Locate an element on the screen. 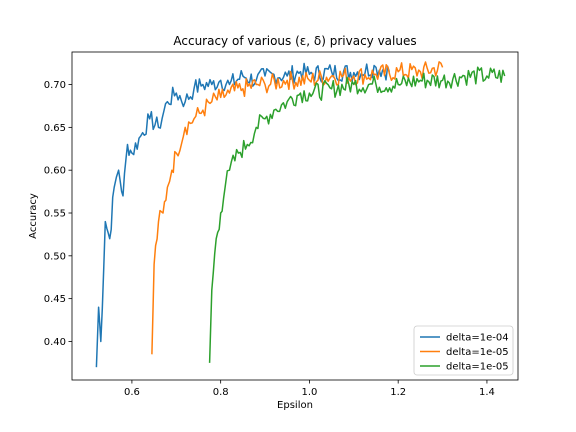  y-axis-label: Accuracy is located at coordinates (33, 216).